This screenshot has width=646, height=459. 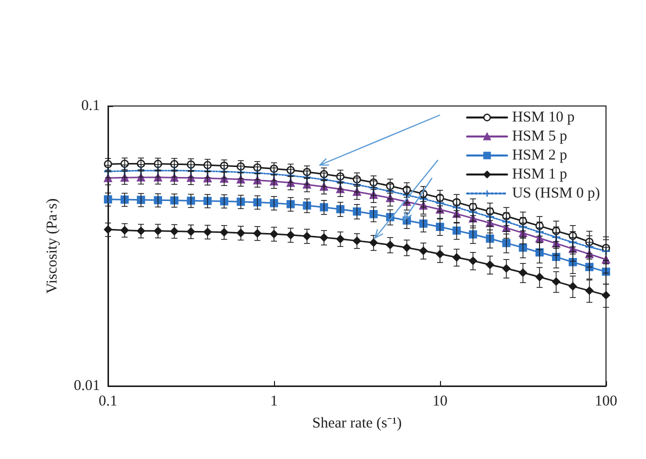 What do you see at coordinates (556, 194) in the screenshot?
I see `legend-label: US (HSM 0 p)` at bounding box center [556, 194].